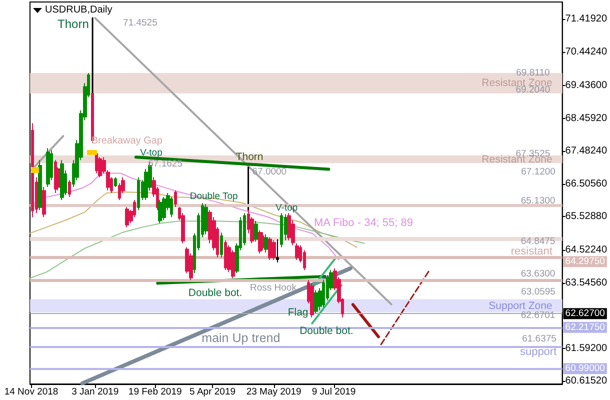  Describe the element at coordinates (586, 282) in the screenshot. I see `y-tick-label: 63.54560` at that location.